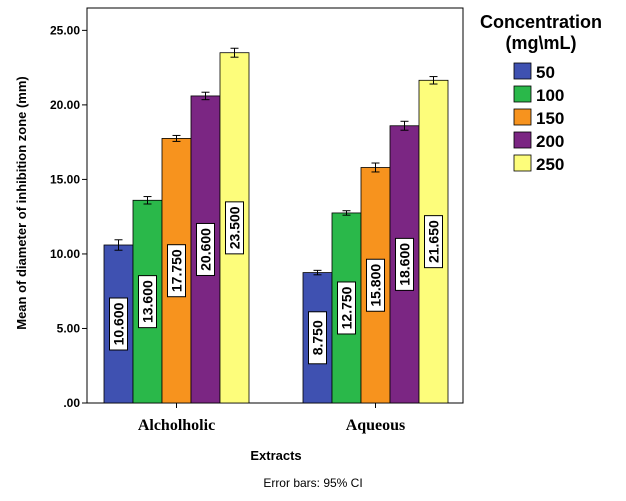  I want to click on data-label: 23.500, so click(235, 227).